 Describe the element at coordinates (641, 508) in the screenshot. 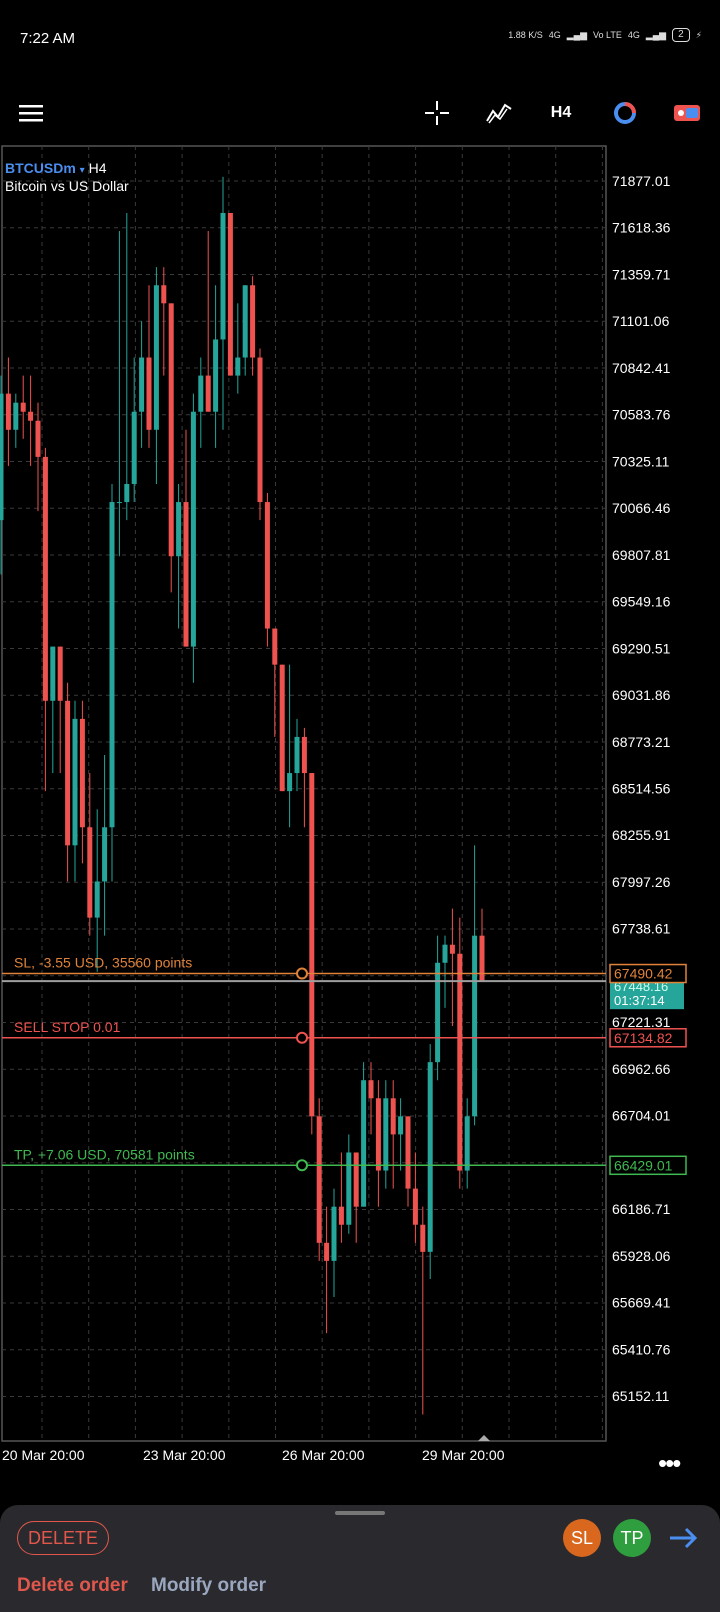

I see `price-axis-label: 70066.46` at that location.